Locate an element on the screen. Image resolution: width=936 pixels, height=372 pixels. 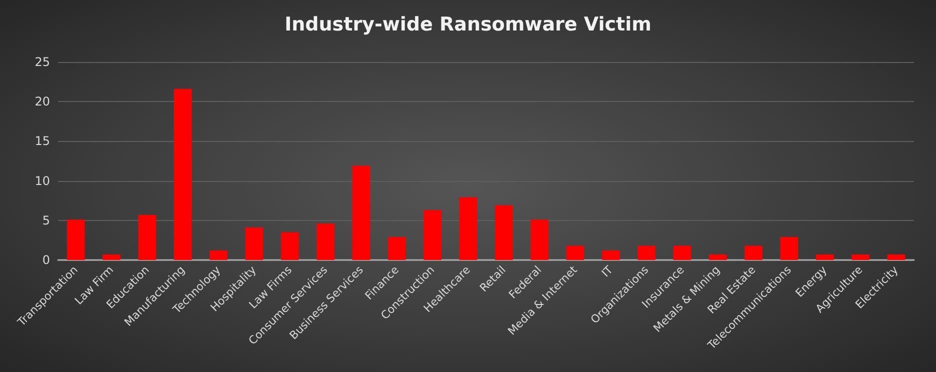
y-tick-label: 20 is located at coordinates (42, 101).